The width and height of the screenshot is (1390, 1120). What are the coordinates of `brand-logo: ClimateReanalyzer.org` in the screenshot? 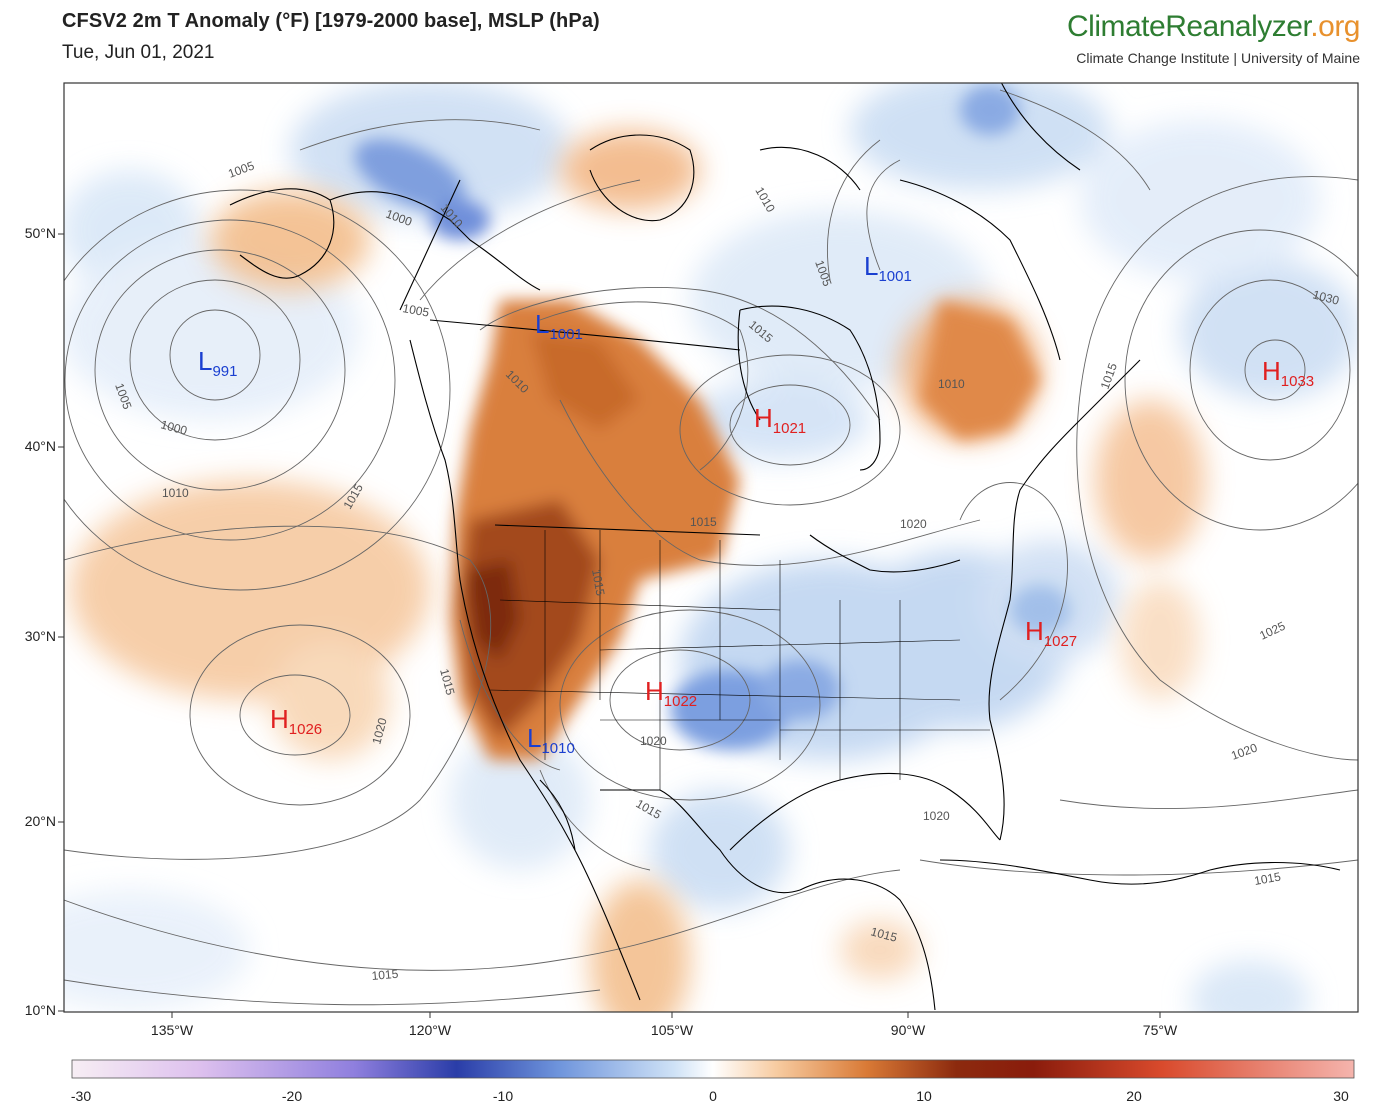 It's located at (1213, 27).